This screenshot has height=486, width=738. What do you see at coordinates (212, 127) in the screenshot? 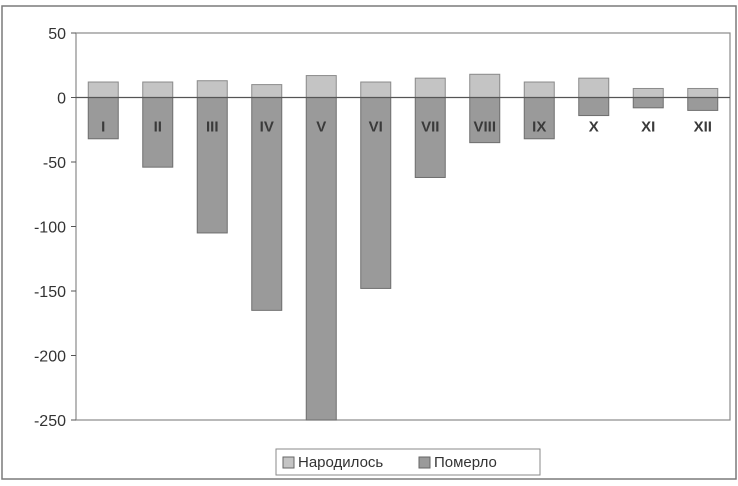
I see `category-label: III` at bounding box center [212, 127].